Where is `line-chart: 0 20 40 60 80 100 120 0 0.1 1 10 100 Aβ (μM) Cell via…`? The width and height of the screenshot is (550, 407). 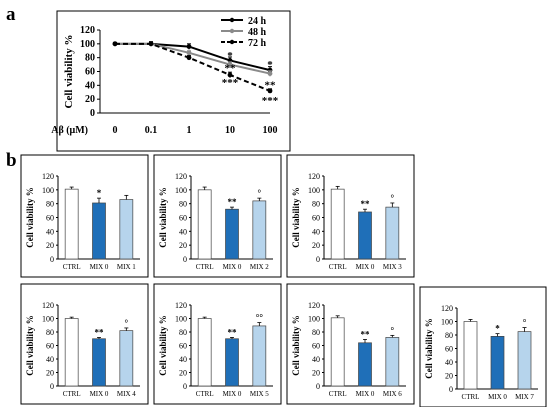 line-chart: 0 20 40 60 80 100 120 0 0.1 1 10 100 Aβ (μM) Cell via… is located at coordinates (165, 76).